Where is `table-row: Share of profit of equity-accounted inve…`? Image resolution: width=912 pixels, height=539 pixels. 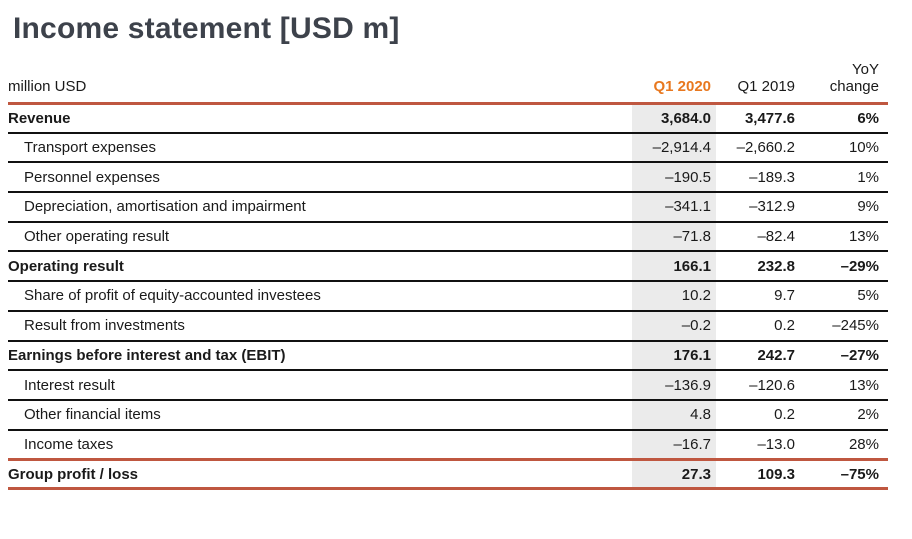
table-row: Share of profit of equity-accounted inve… is located at coordinates (448, 296).